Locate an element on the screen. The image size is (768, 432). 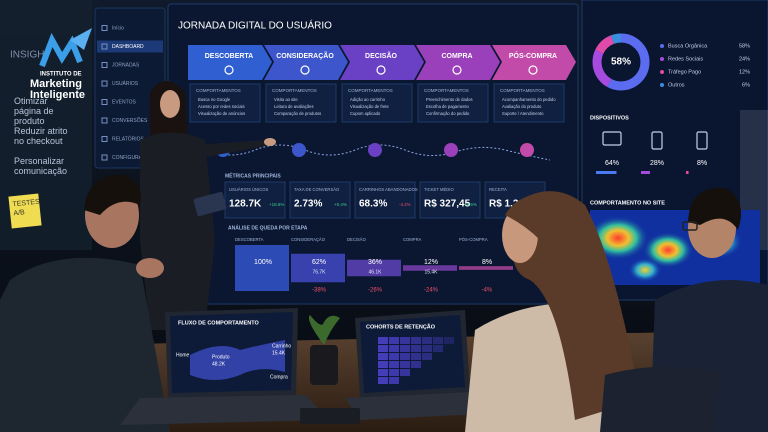
logo-mark is located at coordinates (65, 48).